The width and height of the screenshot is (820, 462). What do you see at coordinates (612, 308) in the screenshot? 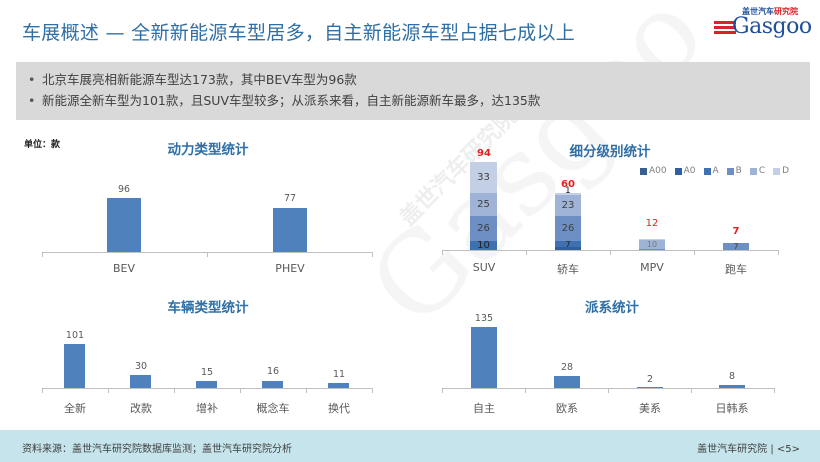
I see `chart-title: 派系统计` at bounding box center [612, 308].